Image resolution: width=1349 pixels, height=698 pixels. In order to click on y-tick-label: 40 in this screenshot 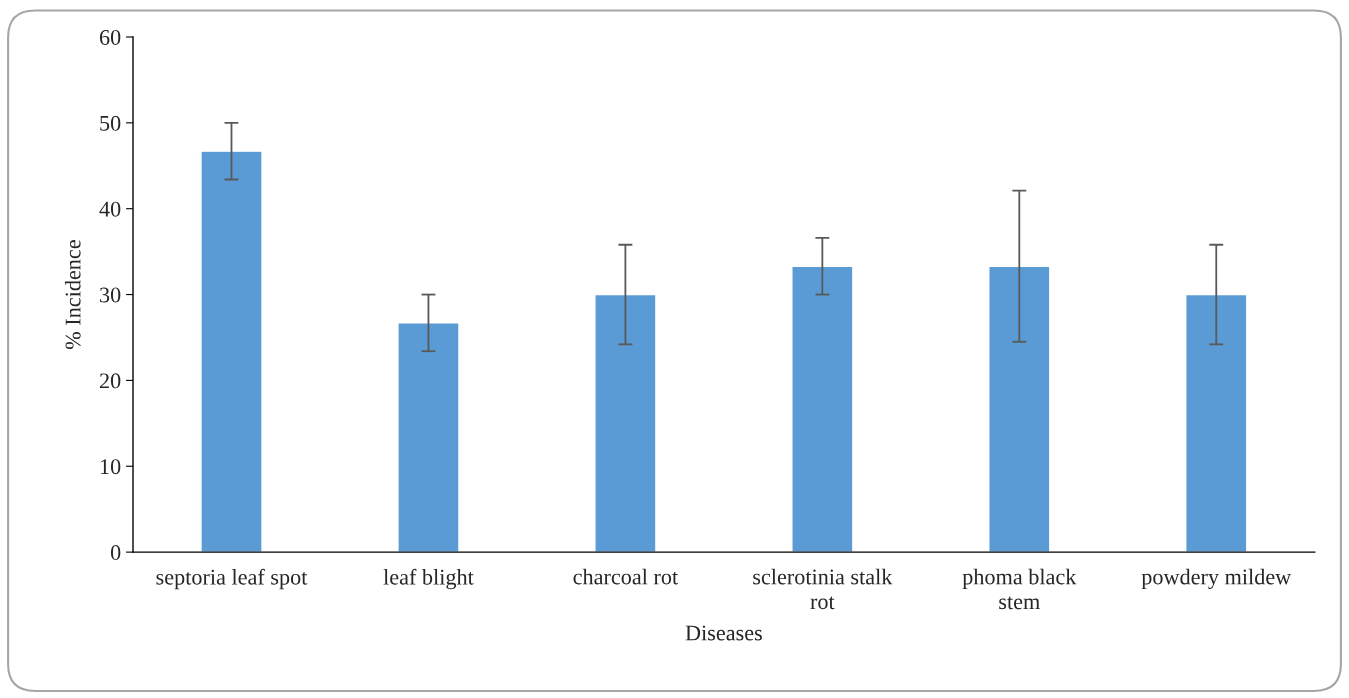, I will do `click(110, 209)`.